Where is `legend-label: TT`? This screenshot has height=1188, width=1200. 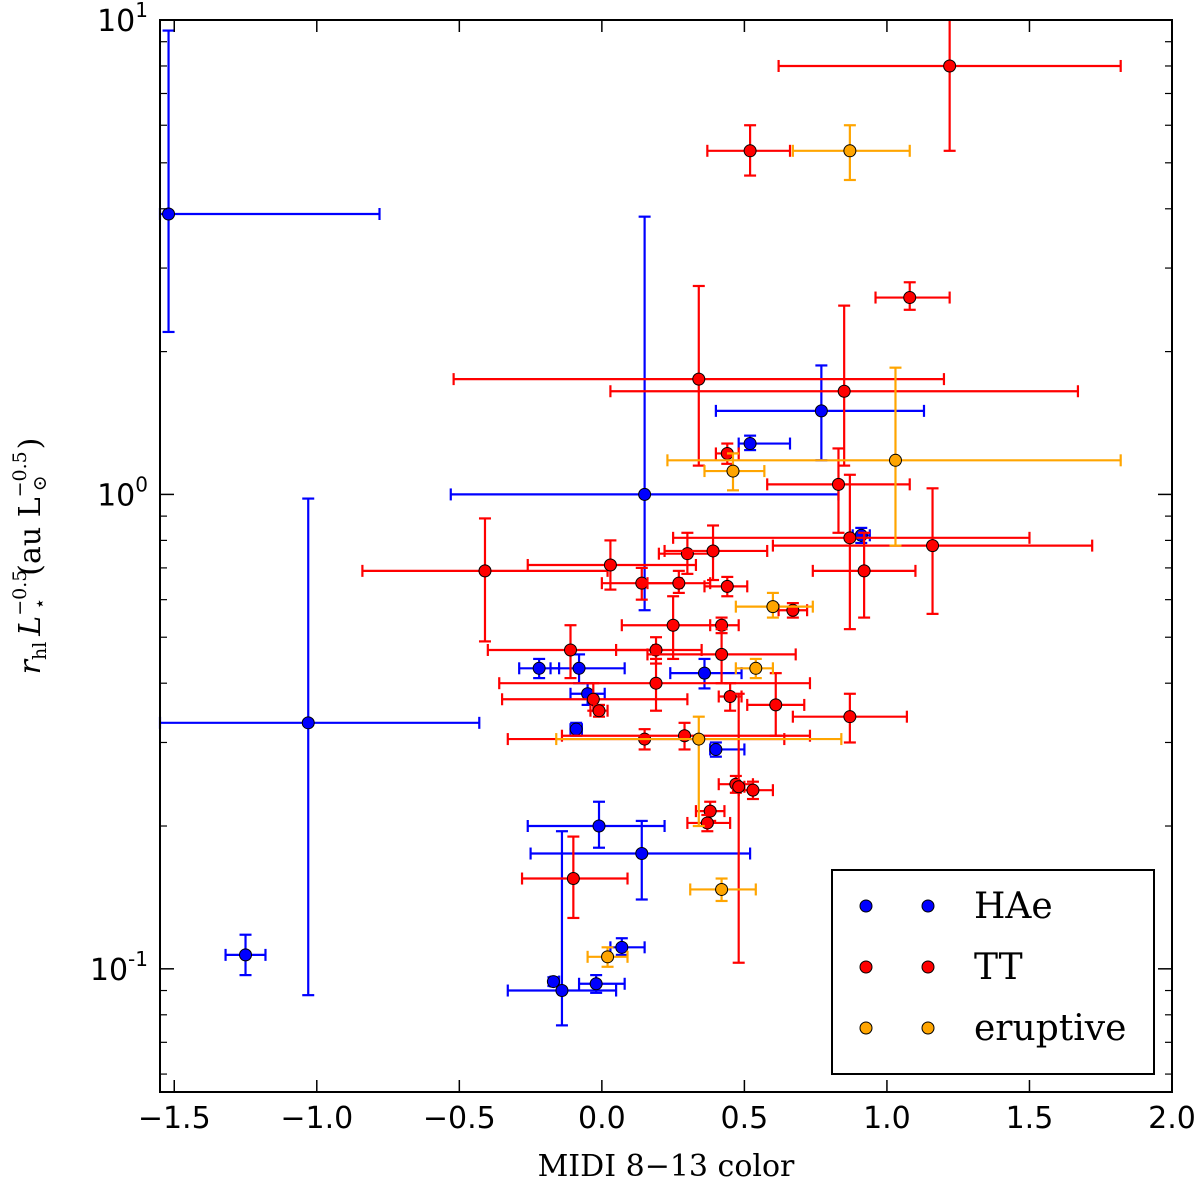
legend-label: TT is located at coordinates (998, 967).